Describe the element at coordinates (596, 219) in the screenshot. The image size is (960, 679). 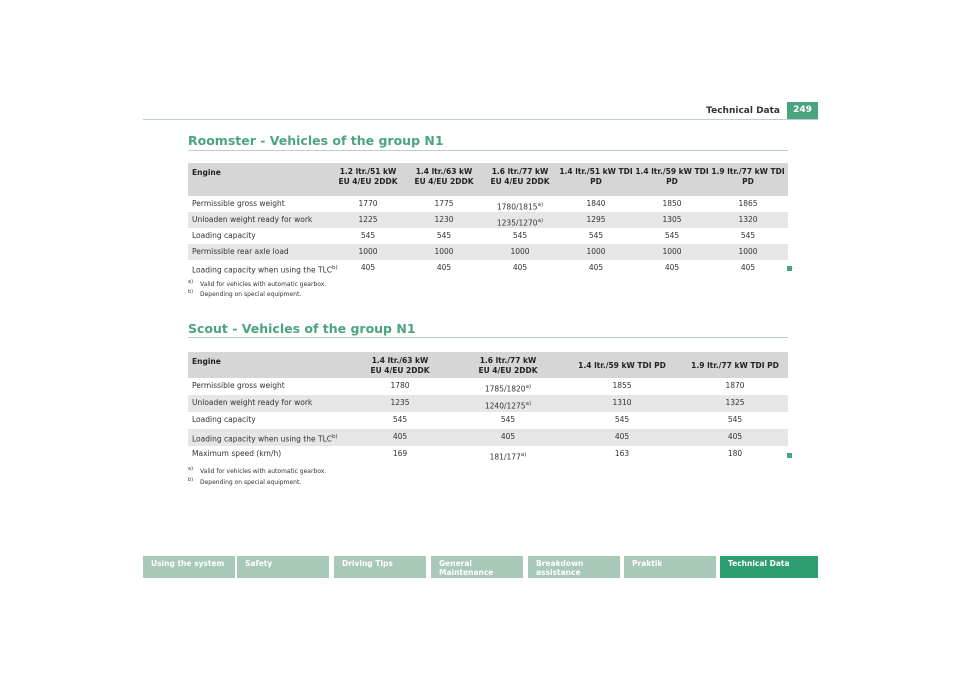
I see `cell-value: 1295` at that location.